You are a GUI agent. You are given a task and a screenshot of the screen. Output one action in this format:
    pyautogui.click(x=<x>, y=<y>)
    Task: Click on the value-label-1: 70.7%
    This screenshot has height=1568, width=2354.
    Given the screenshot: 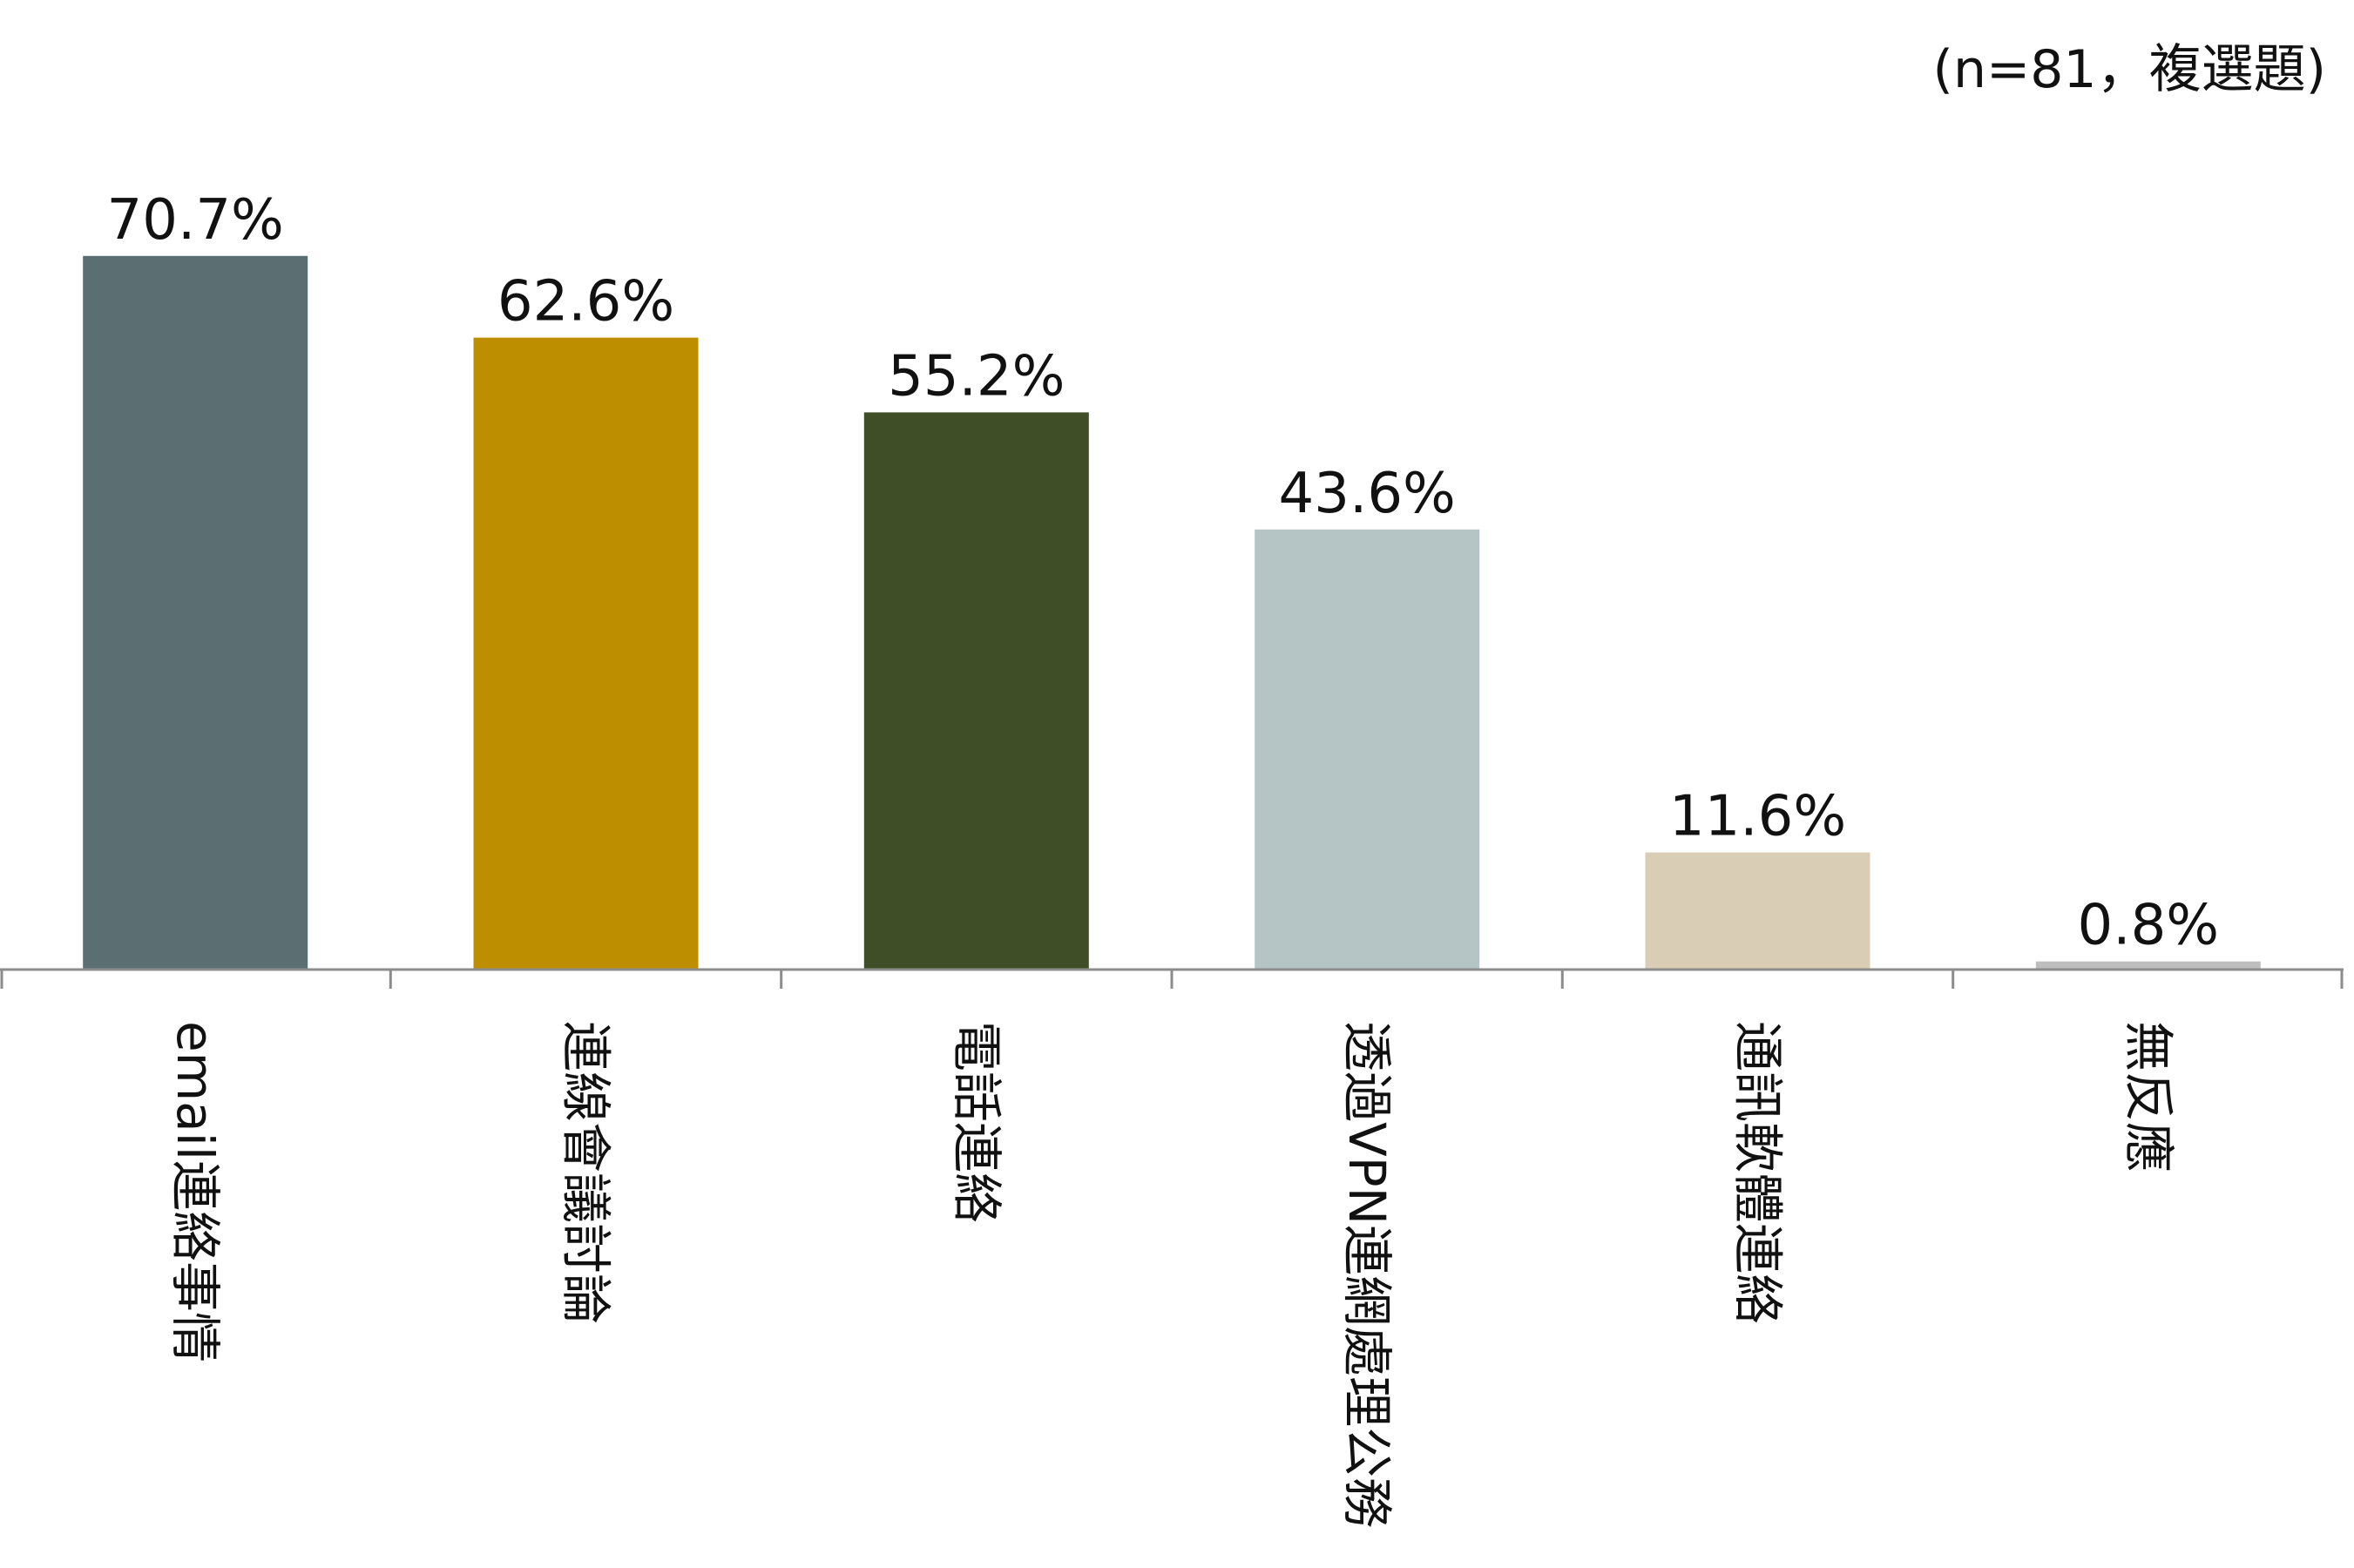 What is the action you would take?
    pyautogui.click(x=195, y=220)
    